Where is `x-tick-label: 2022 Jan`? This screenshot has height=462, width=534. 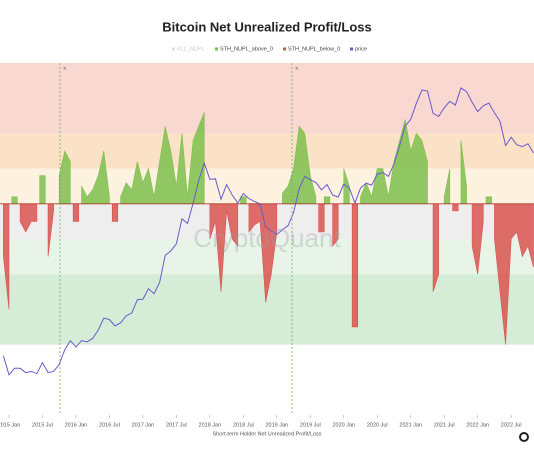 x-tick-label: 2022 Jan is located at coordinates (477, 425).